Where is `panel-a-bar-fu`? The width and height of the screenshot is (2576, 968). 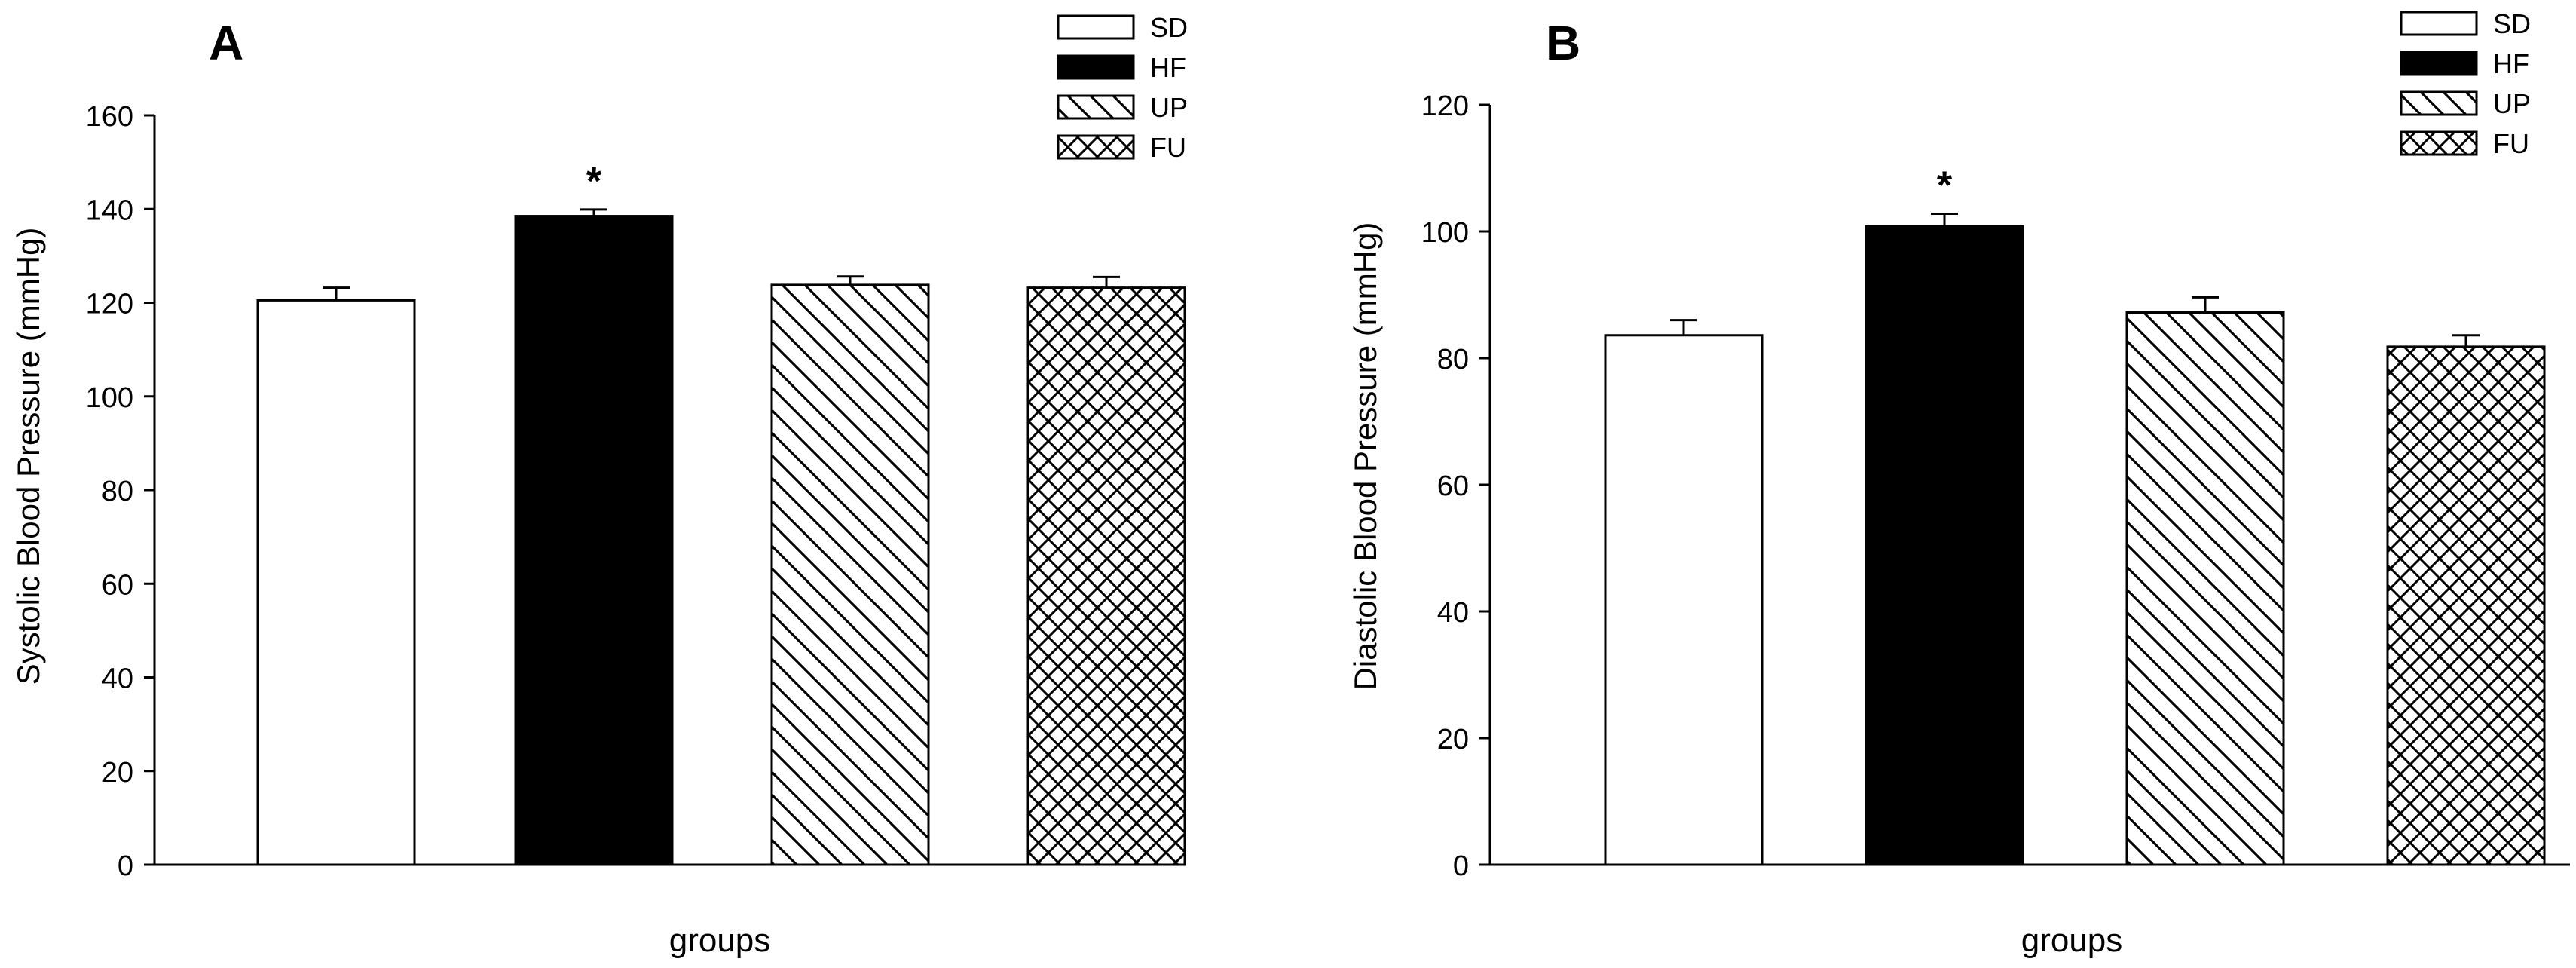 panel-a-bar-fu is located at coordinates (1106, 576).